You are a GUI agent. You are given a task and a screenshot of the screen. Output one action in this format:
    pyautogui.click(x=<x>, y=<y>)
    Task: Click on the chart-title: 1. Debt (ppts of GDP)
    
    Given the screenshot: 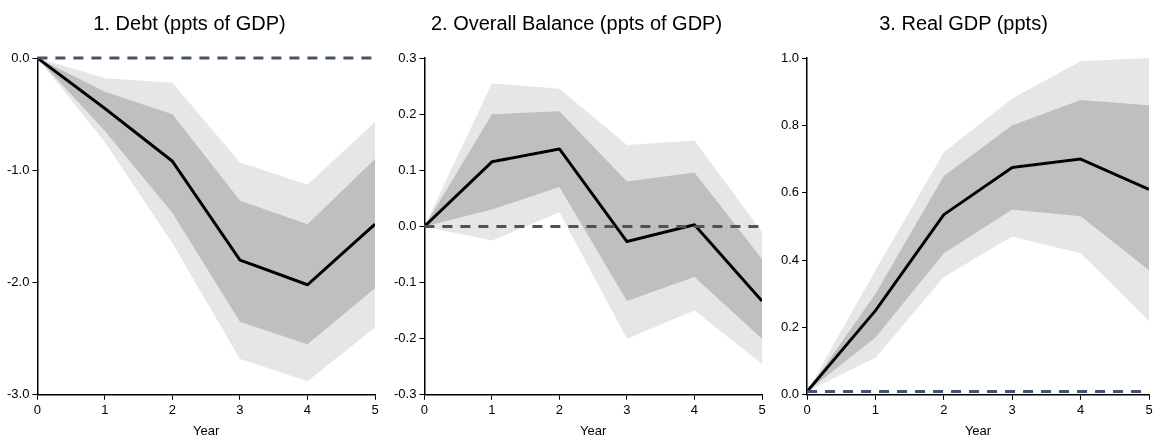 What is the action you would take?
    pyautogui.click(x=189, y=22)
    